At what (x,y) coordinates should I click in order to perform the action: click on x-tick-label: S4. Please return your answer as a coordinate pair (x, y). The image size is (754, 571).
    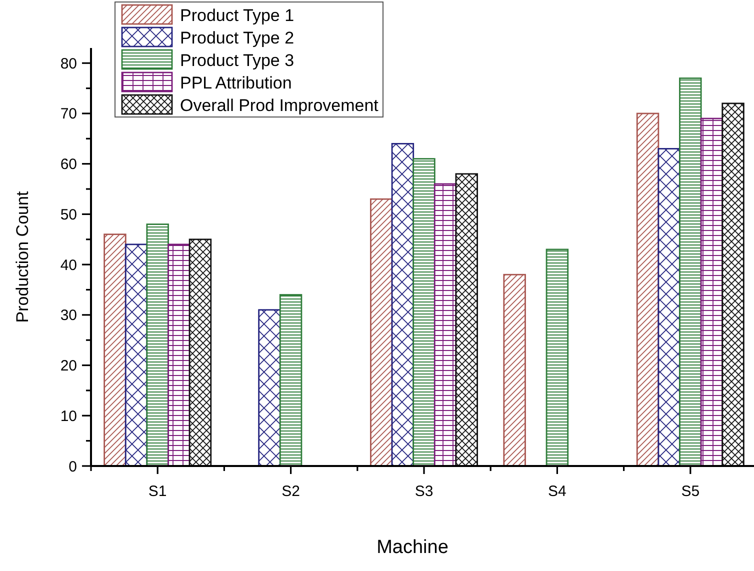
    Looking at the image, I should click on (557, 491).